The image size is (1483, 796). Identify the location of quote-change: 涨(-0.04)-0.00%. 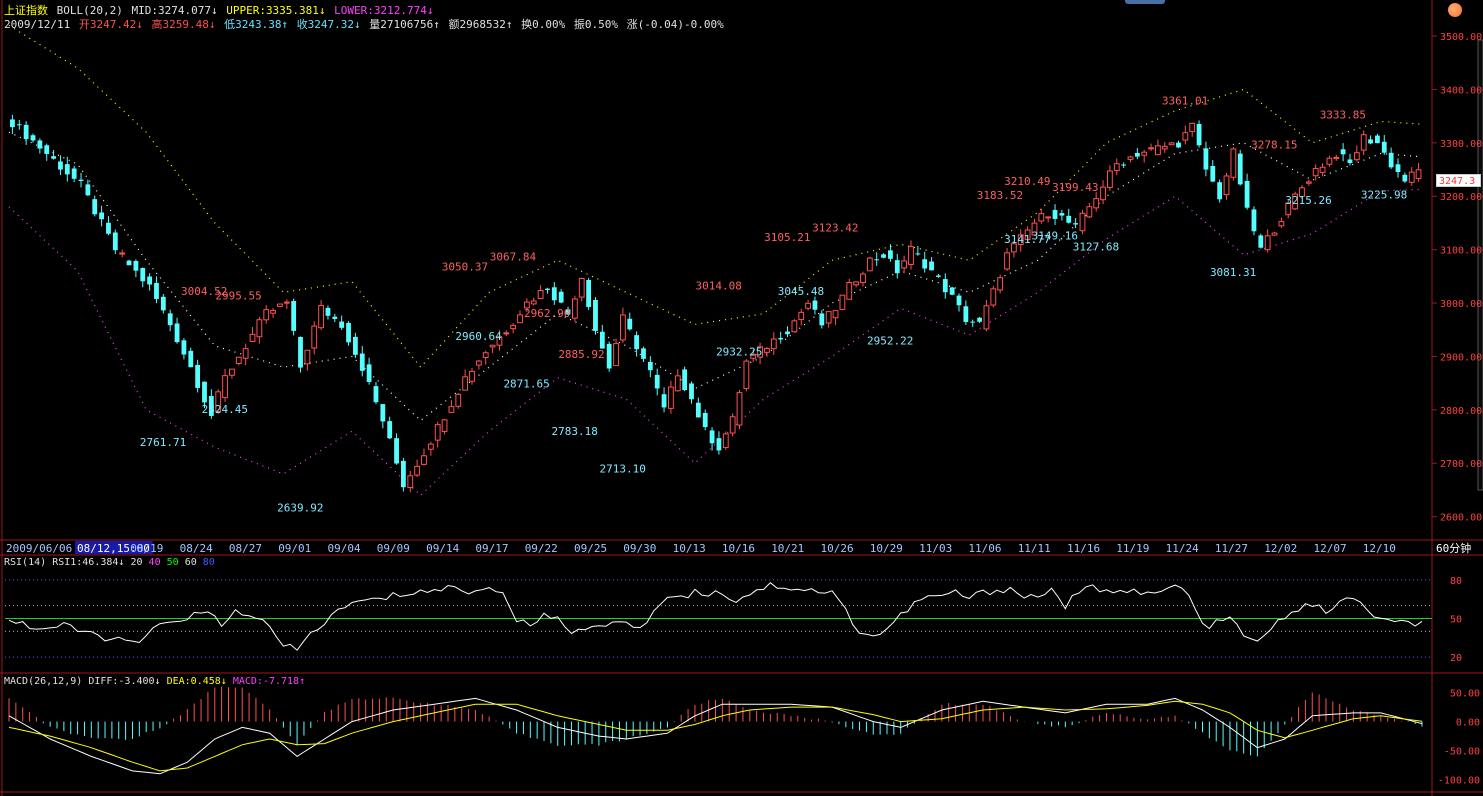
(675, 24).